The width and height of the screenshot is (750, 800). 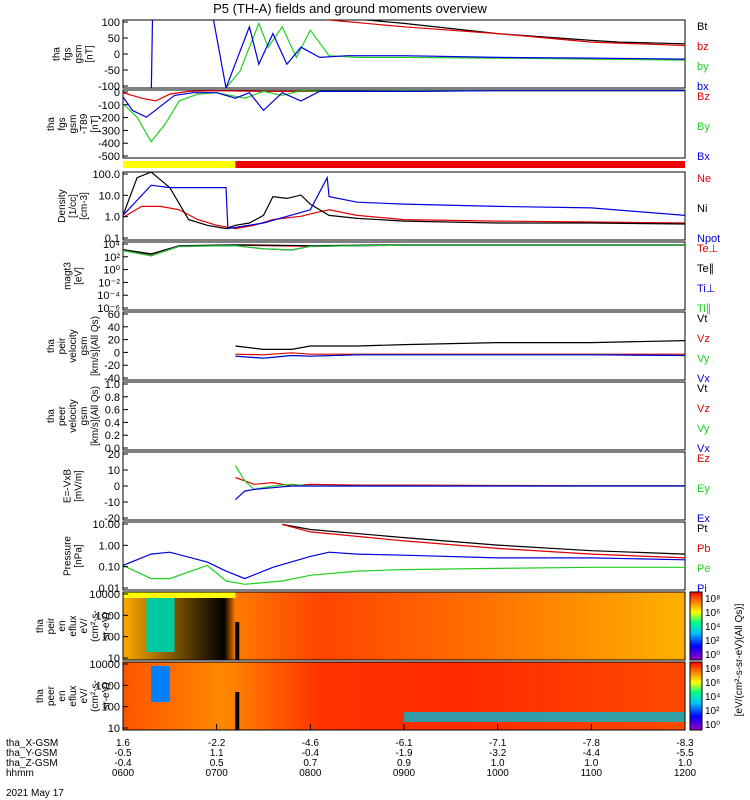 I want to click on ytick-label-2-3: 0.1, so click(x=112, y=239).